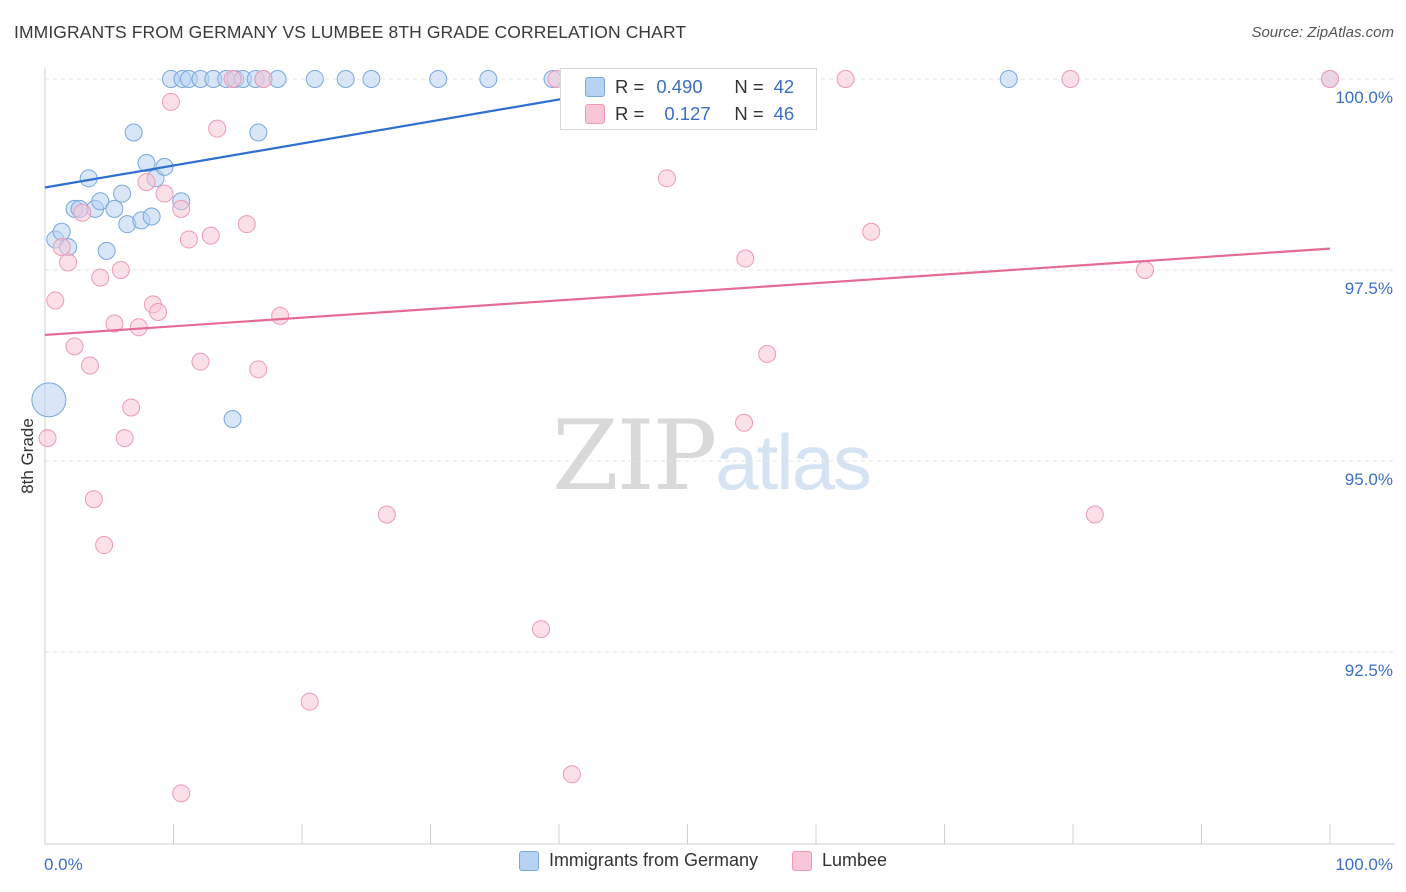 This screenshot has width=1406, height=892. What do you see at coordinates (1369, 479) in the screenshot?
I see `y-tick-label: 95.0%` at bounding box center [1369, 479].